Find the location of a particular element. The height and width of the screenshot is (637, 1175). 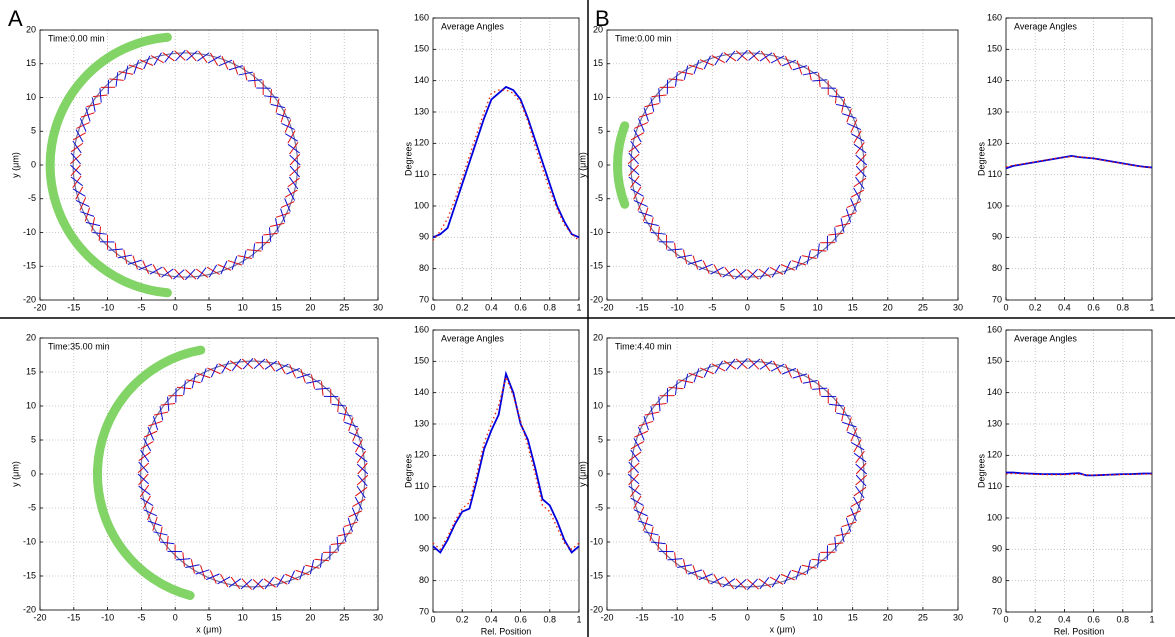

y-tick-label: -5 is located at coordinates (599, 198).